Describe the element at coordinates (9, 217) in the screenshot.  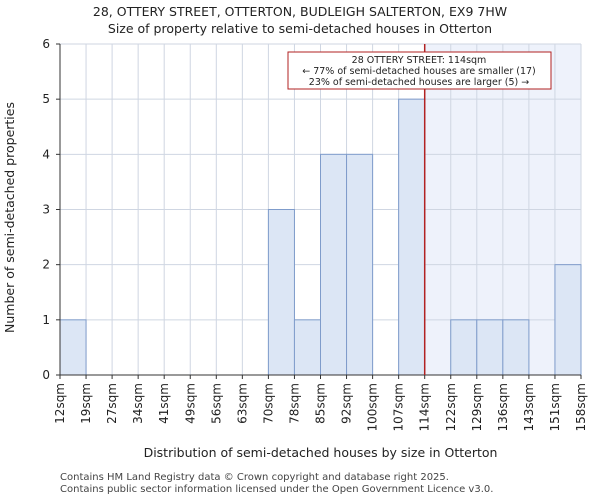
I see `y-axis-label: Number of semi-detached properties` at that location.